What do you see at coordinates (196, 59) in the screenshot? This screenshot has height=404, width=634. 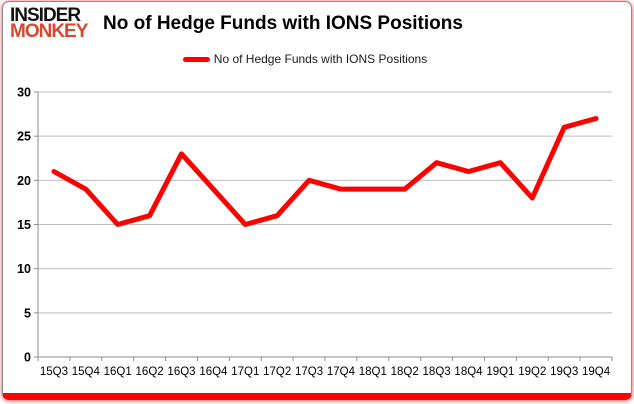 I see `legend-line-swatch-icon` at bounding box center [196, 59].